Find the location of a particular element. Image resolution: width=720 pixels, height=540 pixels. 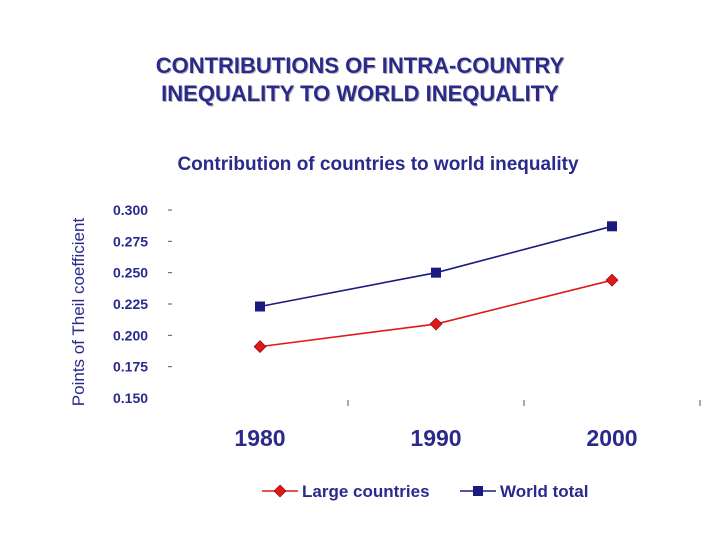

x-tick-label: 1980 is located at coordinates (259, 438).